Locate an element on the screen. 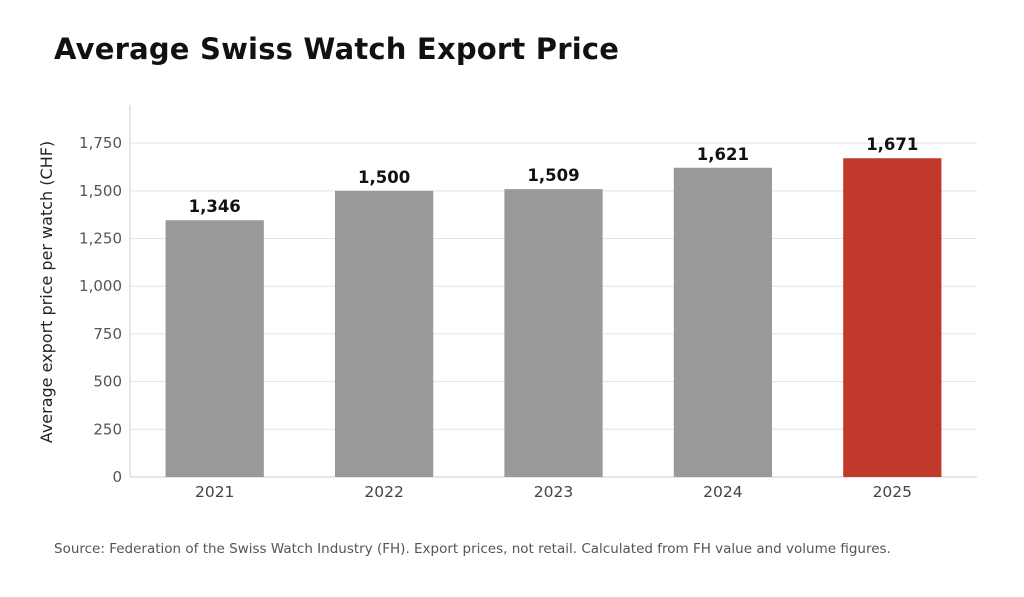  x-tick-label: 2024 is located at coordinates (722, 492).